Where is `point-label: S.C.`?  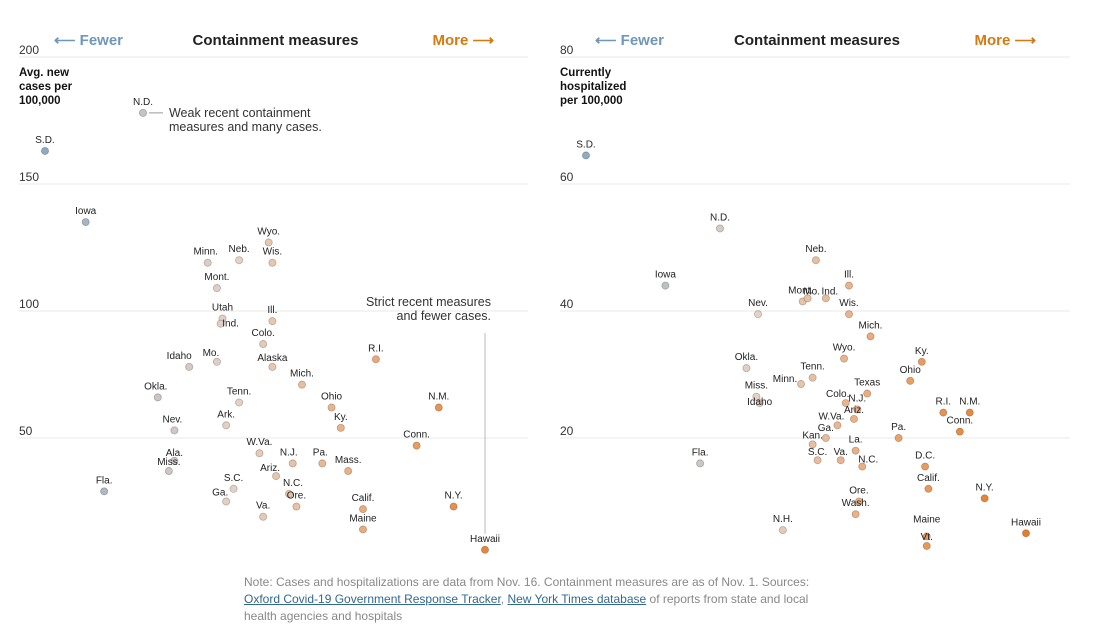
point-label: S.C. is located at coordinates (233, 478).